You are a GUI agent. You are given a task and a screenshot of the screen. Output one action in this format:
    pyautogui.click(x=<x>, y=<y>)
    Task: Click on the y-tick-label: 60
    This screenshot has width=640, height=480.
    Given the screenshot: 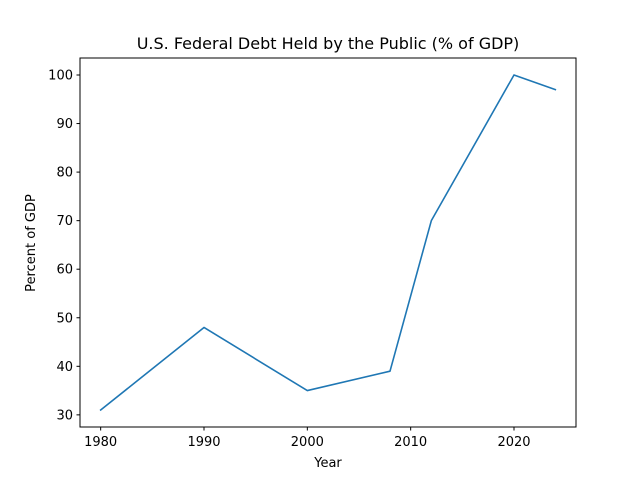 What is the action you would take?
    pyautogui.click(x=64, y=270)
    